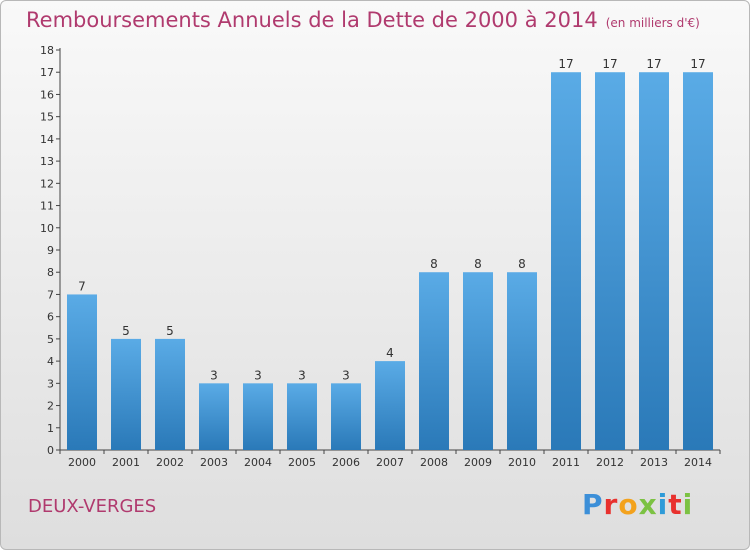 This screenshot has height=550, width=750. I want to click on x-tick-label: 2013, so click(654, 462).